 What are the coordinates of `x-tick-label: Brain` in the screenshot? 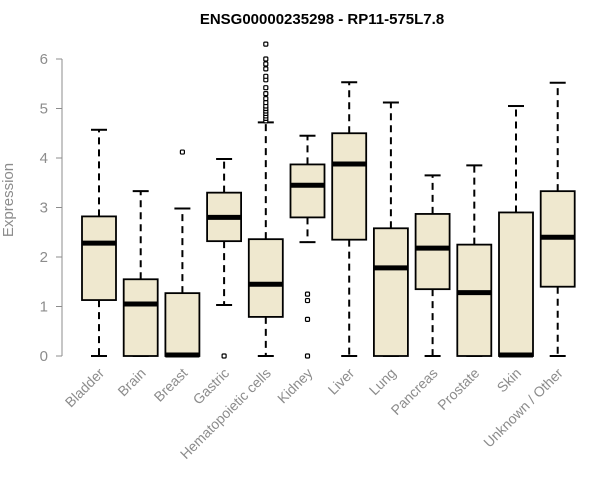 It's located at (131, 382).